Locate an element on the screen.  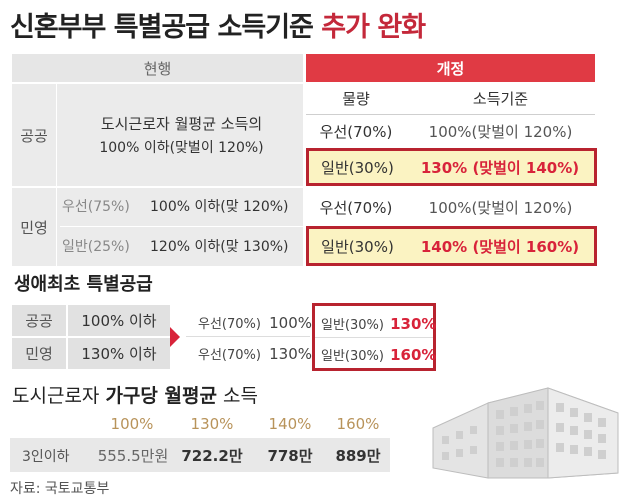
section3-title-normal: 도시근로자 is located at coordinates (56, 396).